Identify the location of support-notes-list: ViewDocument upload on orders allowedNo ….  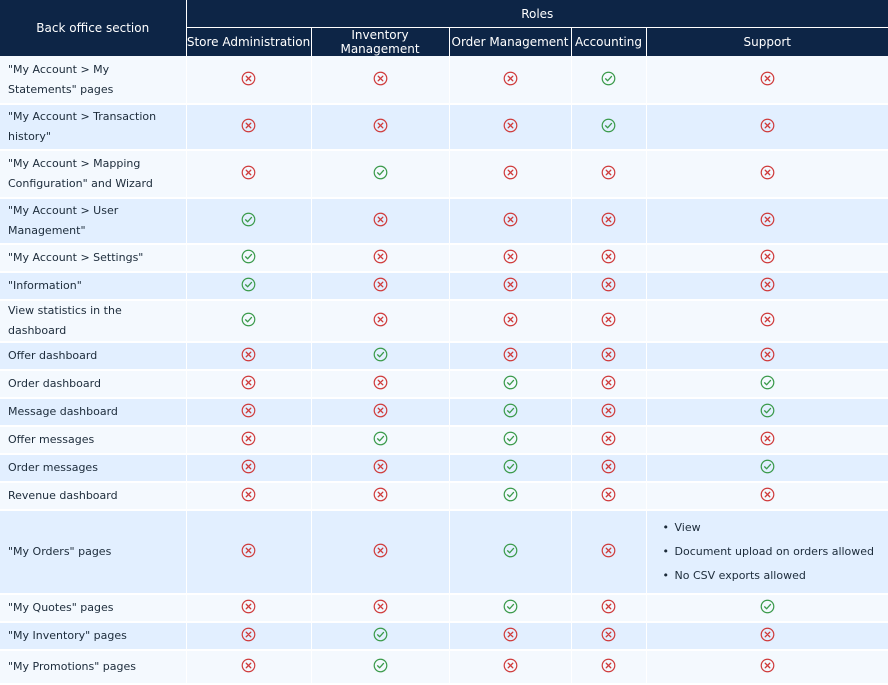
(767, 552).